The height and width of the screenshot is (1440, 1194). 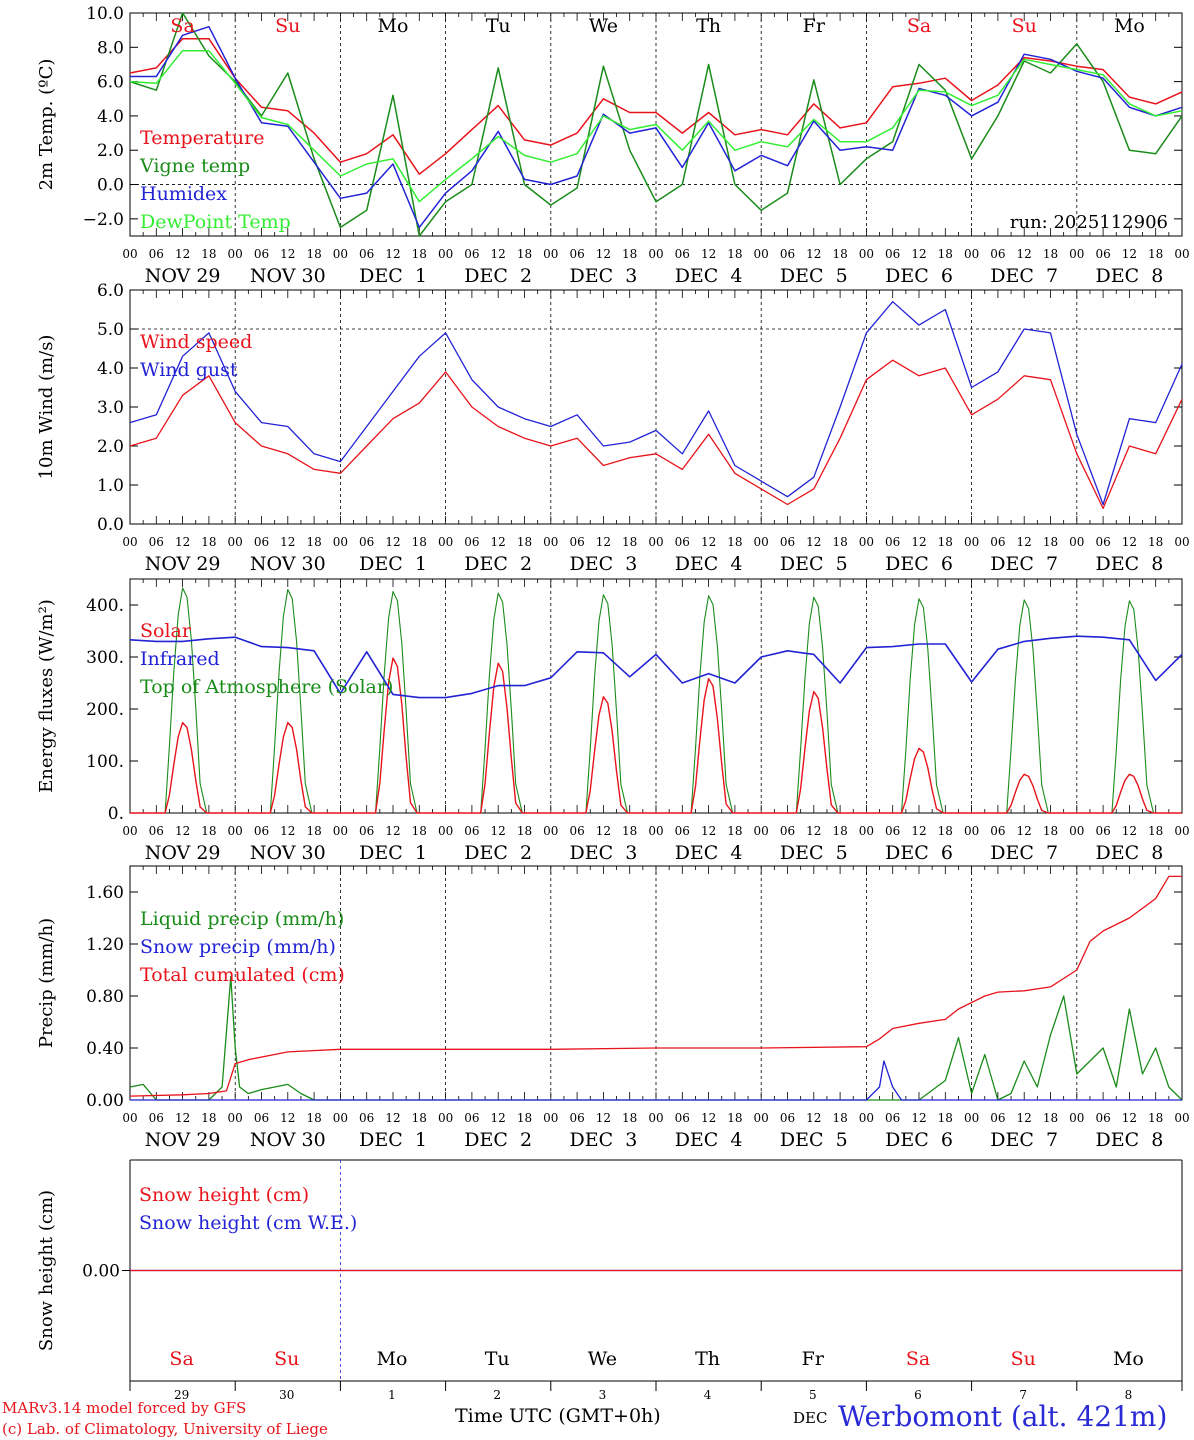 I want to click on day-date-label: DEC 1, so click(x=393, y=1140).